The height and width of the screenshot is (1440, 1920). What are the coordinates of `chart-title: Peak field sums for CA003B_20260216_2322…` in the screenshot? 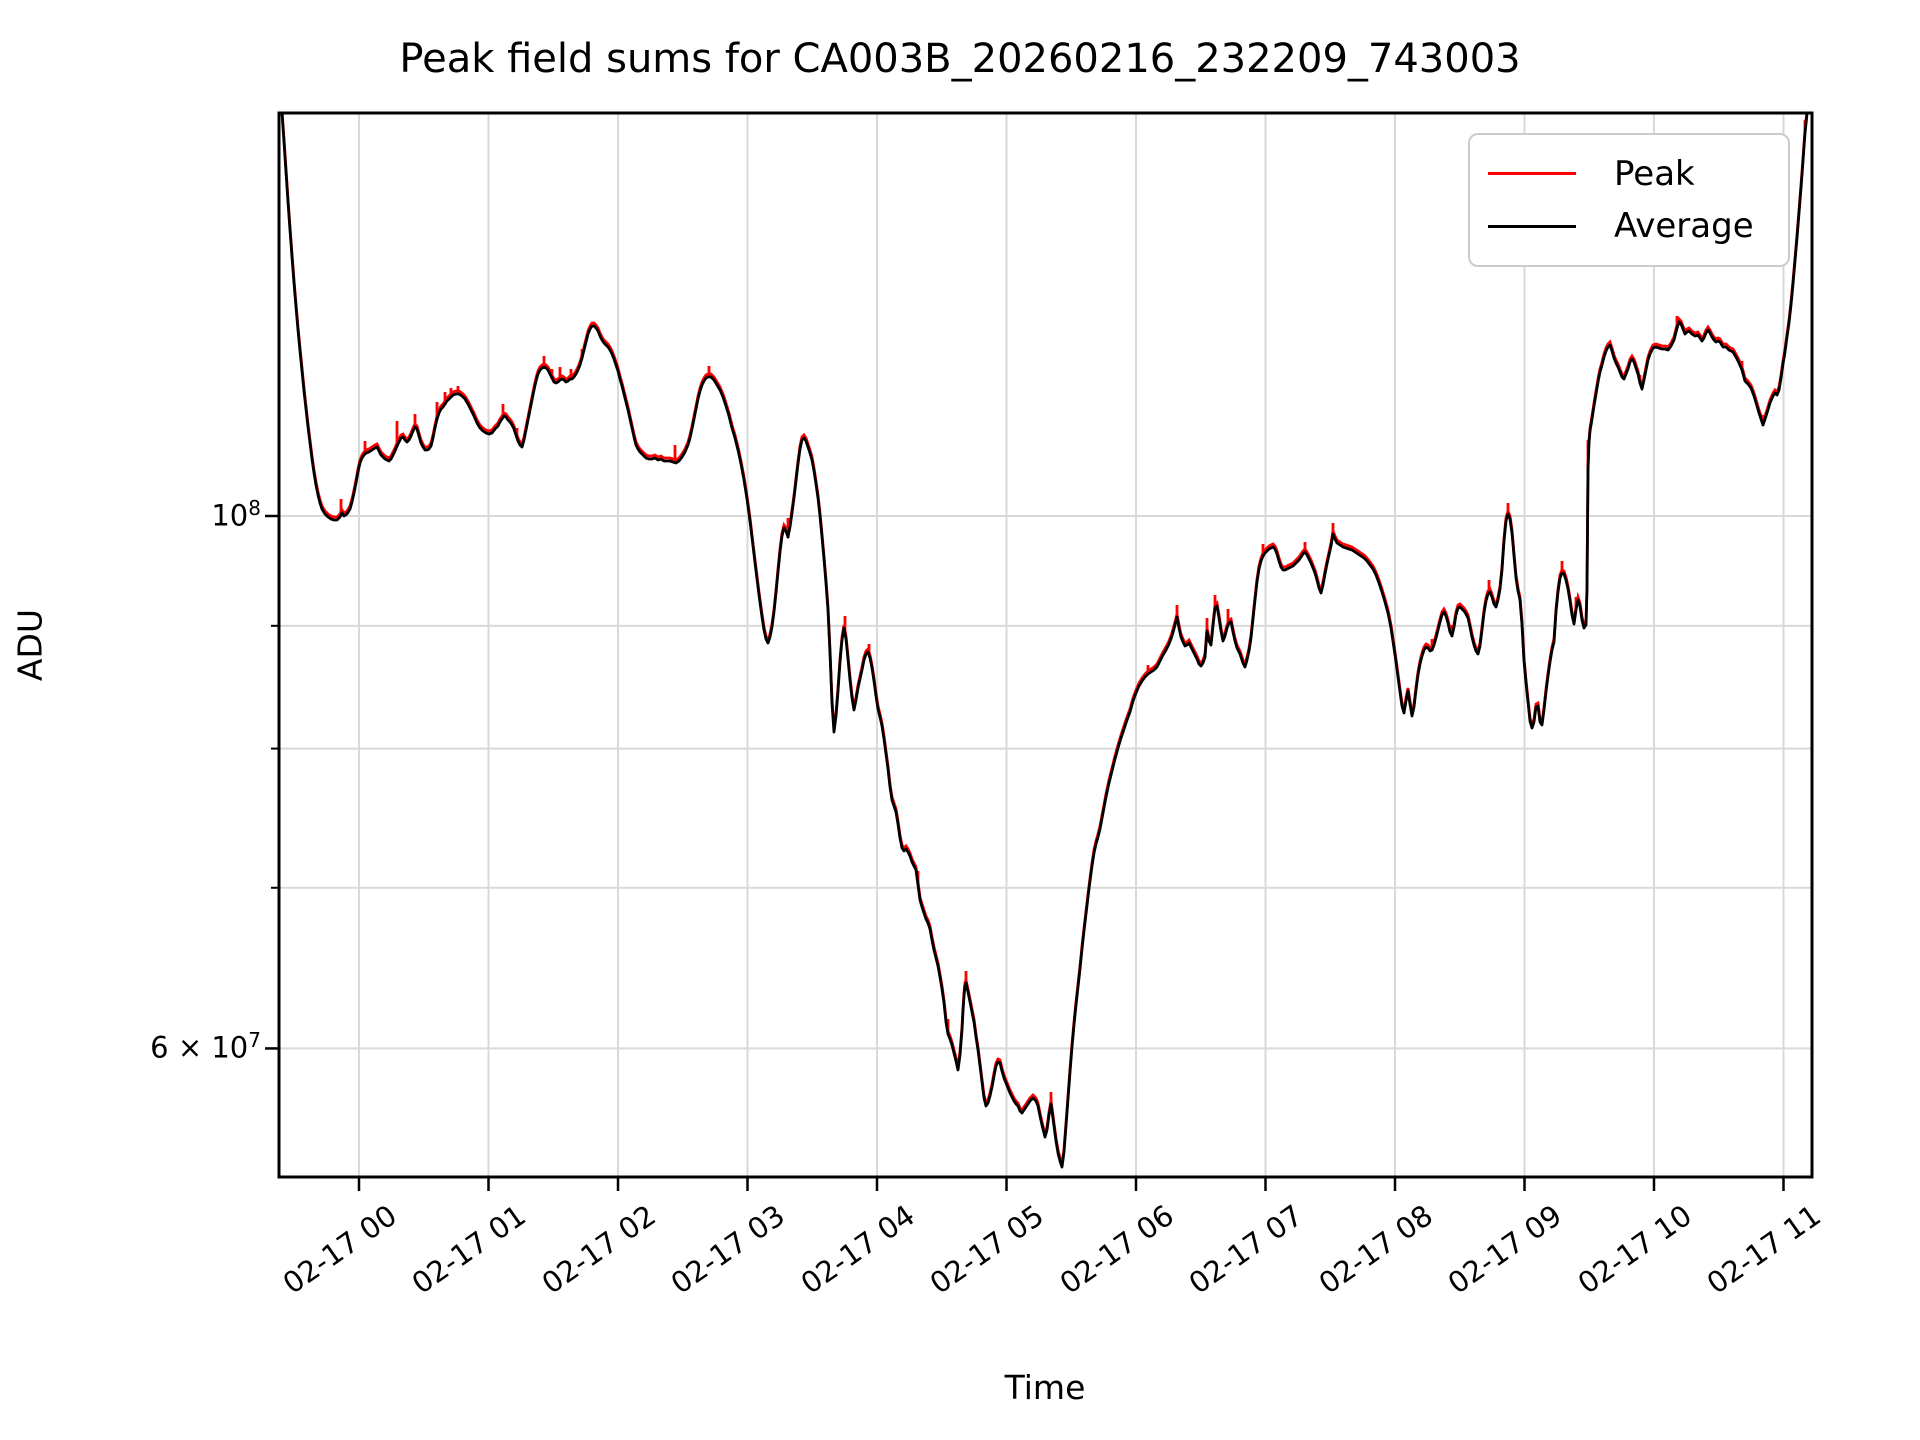 It's located at (960, 59).